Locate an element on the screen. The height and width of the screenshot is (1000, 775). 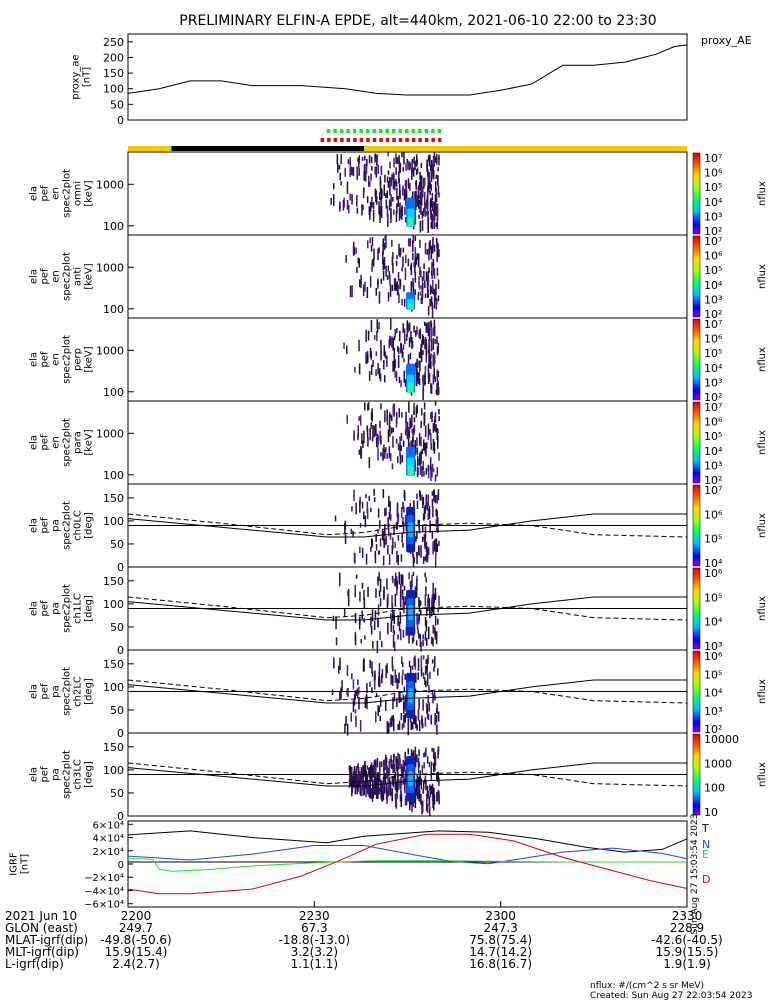
footer-row-label: MLT-igrf(dip) is located at coordinates (42, 952).